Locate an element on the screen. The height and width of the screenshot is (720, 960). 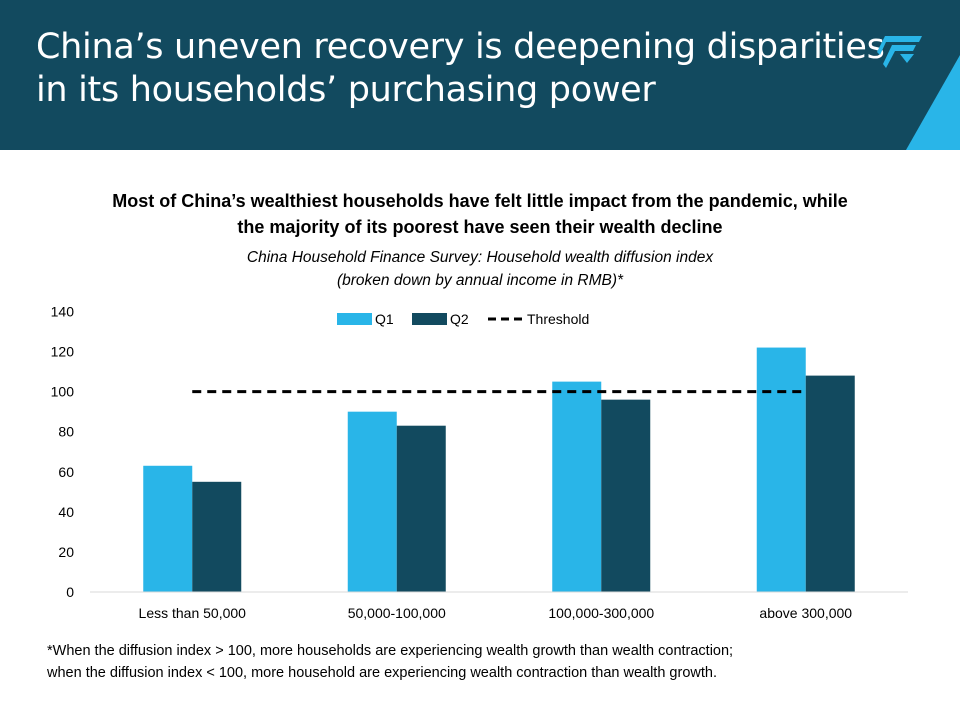
x-tick-label: 50,000-100,000 is located at coordinates (397, 613).